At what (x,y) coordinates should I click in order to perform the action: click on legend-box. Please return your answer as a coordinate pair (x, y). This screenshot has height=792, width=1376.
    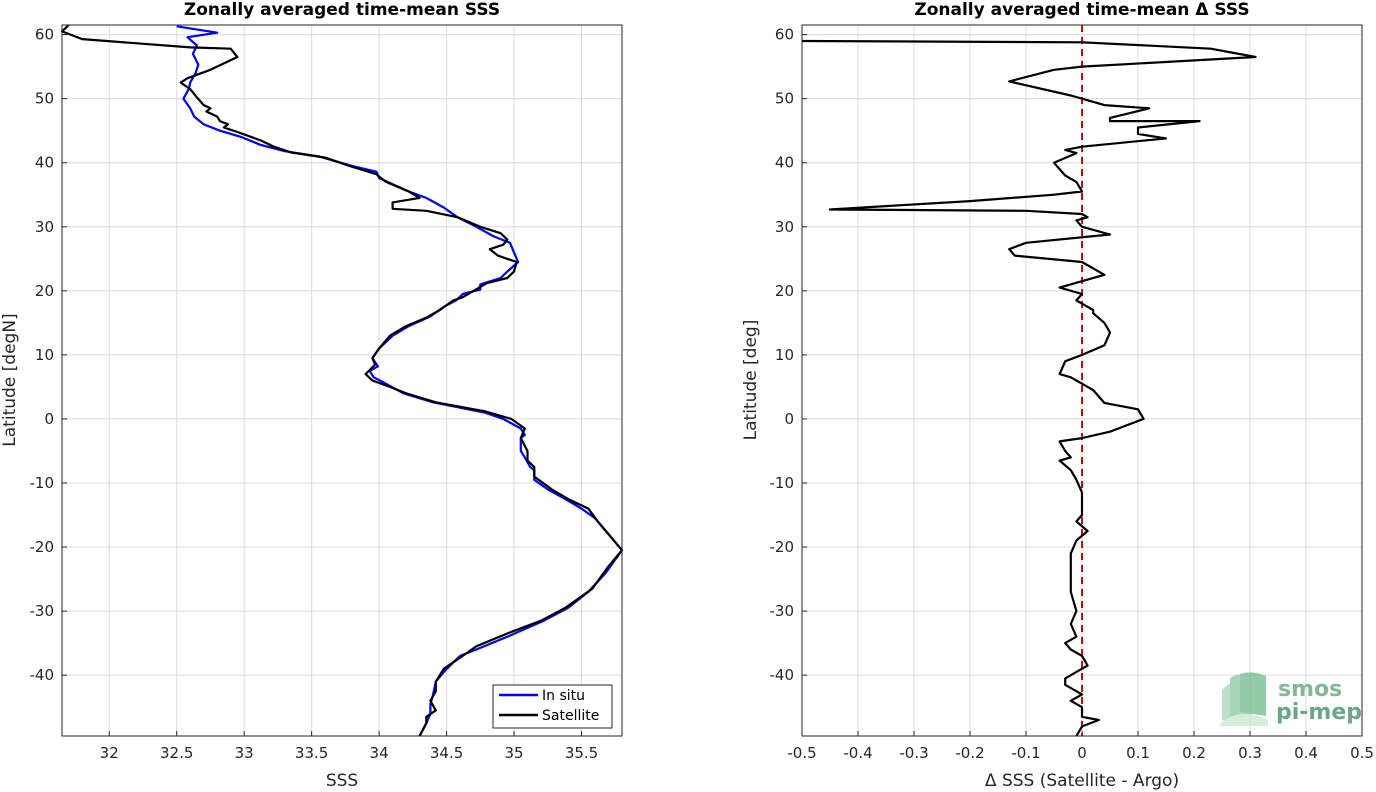
    Looking at the image, I should click on (552, 706).